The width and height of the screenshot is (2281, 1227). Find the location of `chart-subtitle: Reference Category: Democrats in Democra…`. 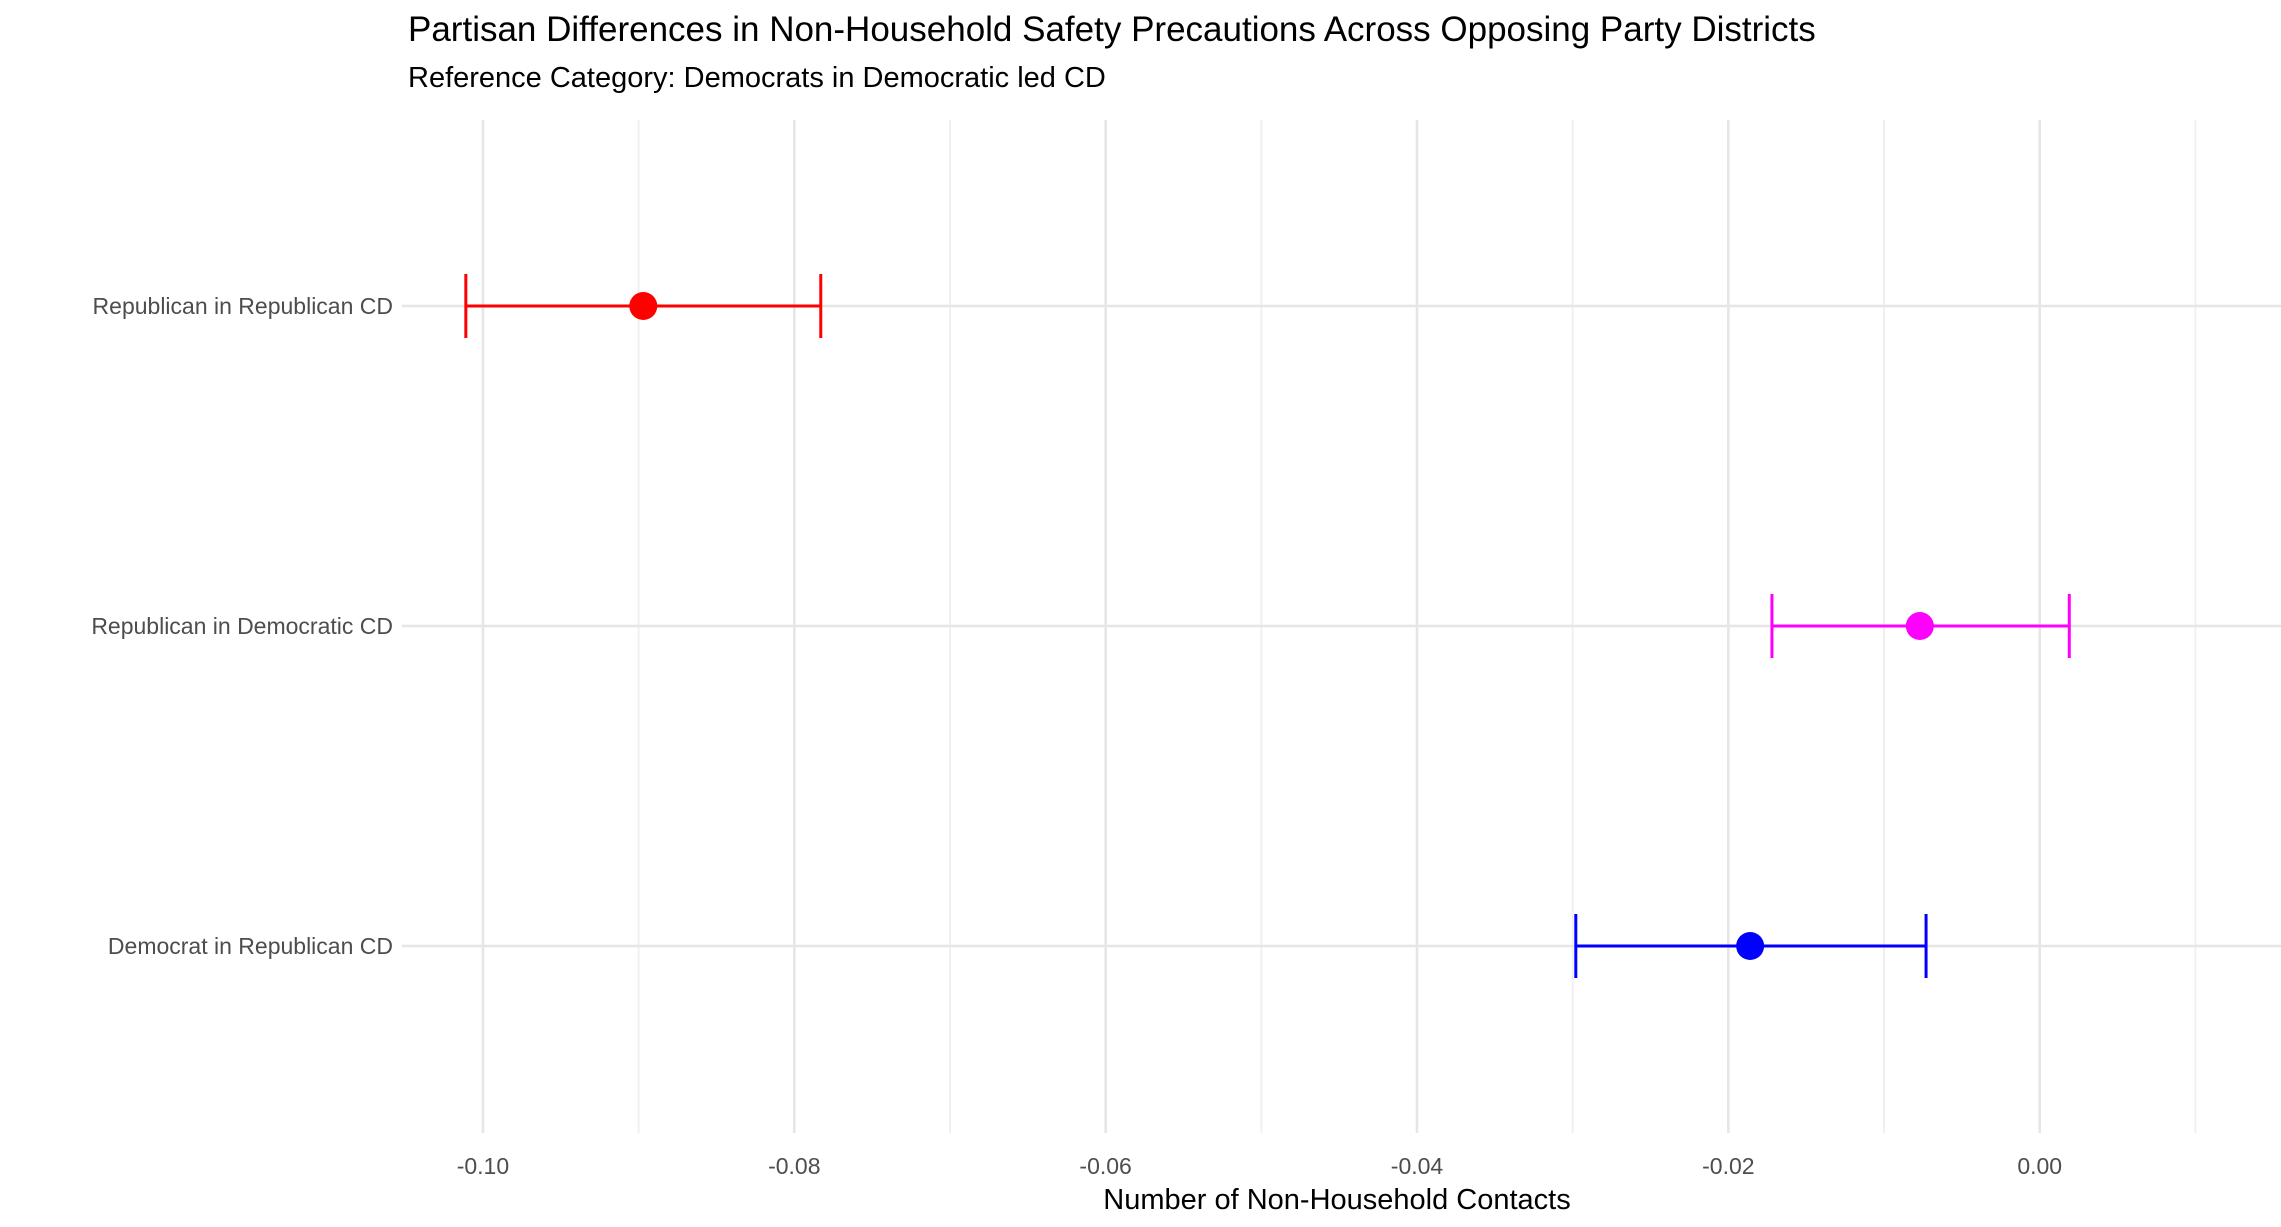

chart-subtitle: Reference Category: Democrats in Democra… is located at coordinates (757, 78).